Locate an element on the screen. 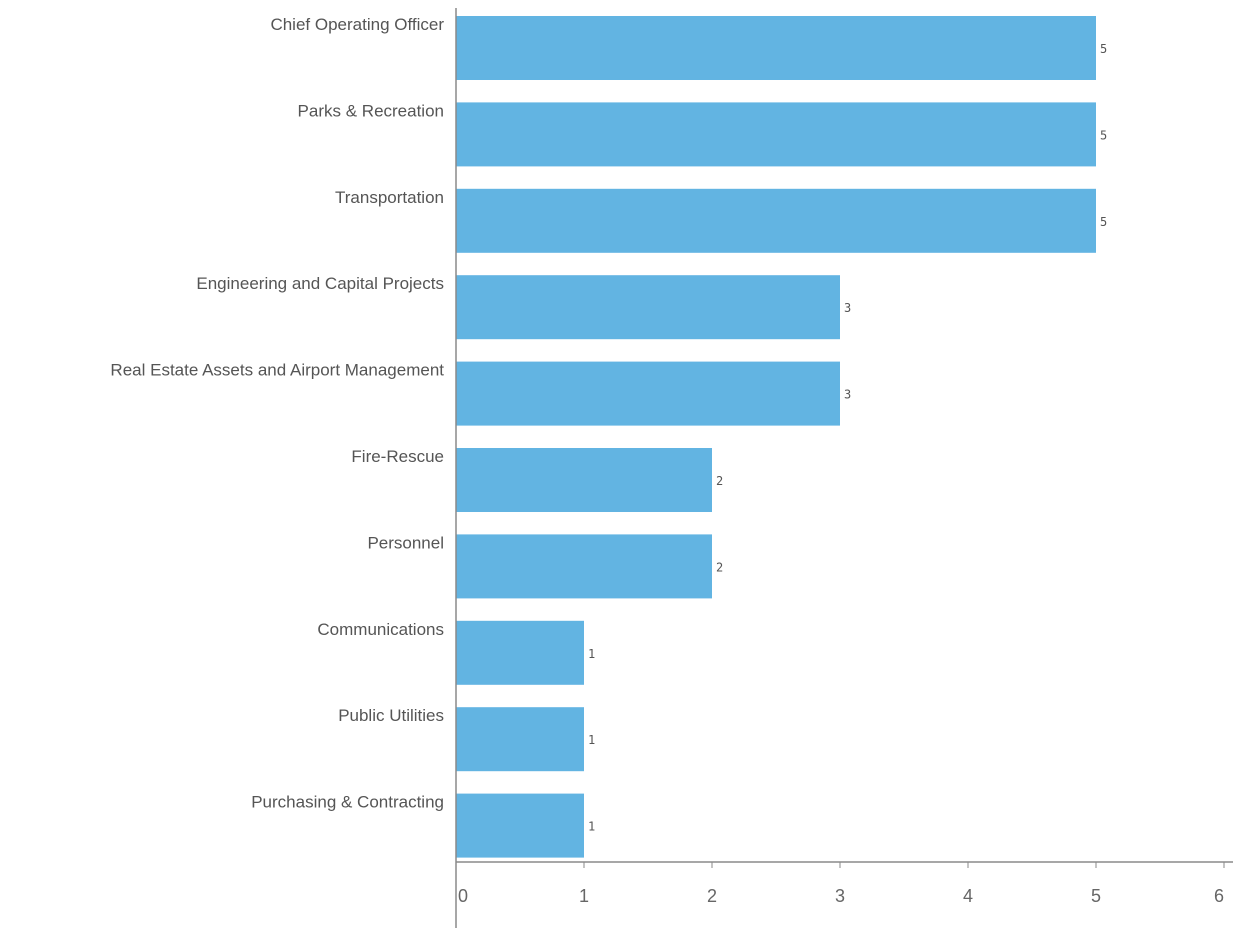 The width and height of the screenshot is (1233, 928). x-tick-label: 4 is located at coordinates (968, 896).